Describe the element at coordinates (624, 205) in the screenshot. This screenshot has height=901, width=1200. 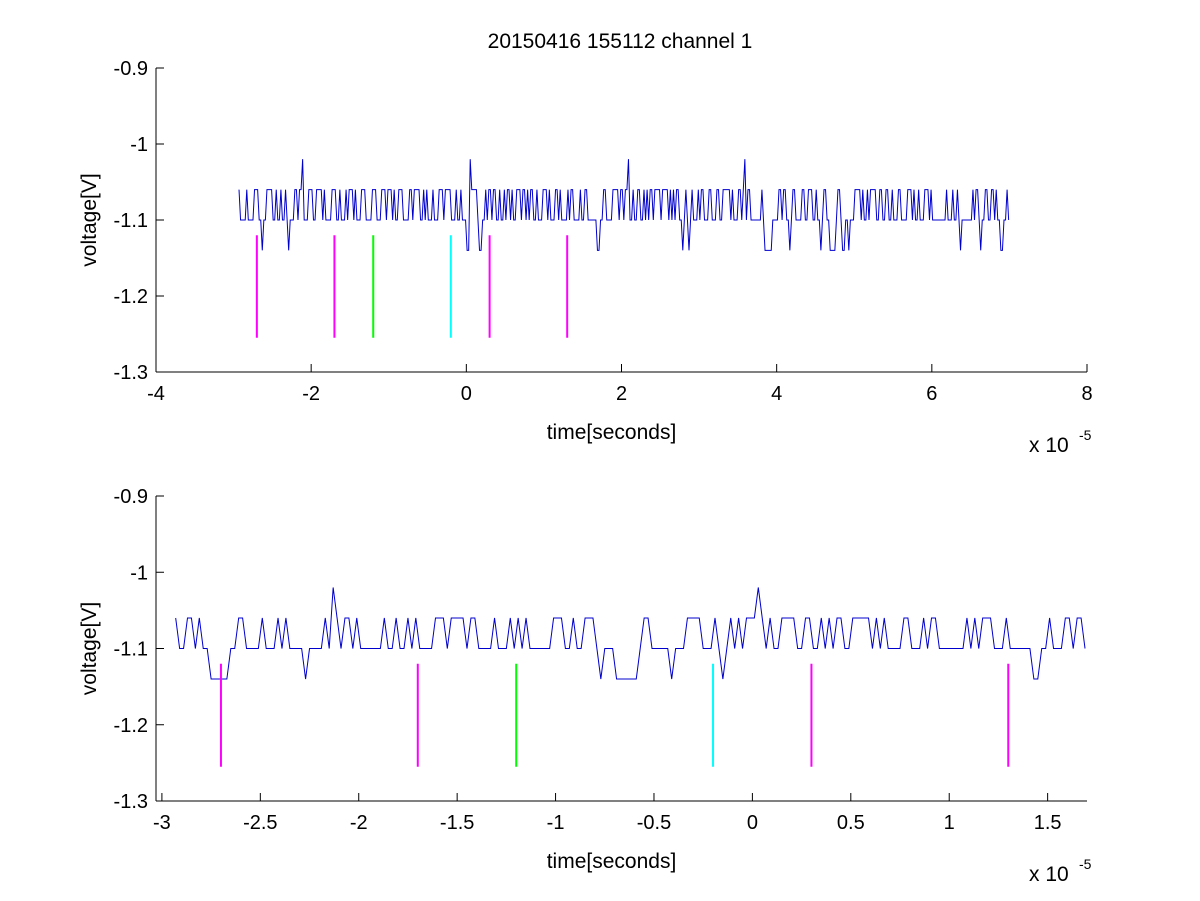
I see `top-voltage-trace` at that location.